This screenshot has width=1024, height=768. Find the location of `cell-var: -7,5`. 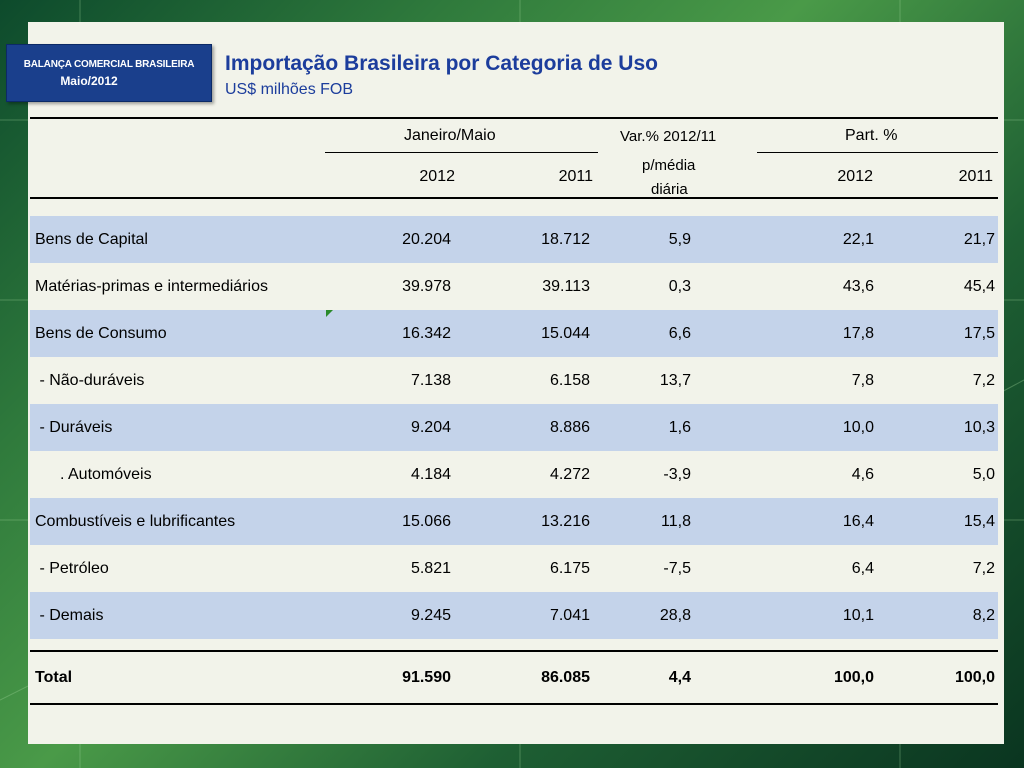

cell-var: -7,5 is located at coordinates (677, 568).